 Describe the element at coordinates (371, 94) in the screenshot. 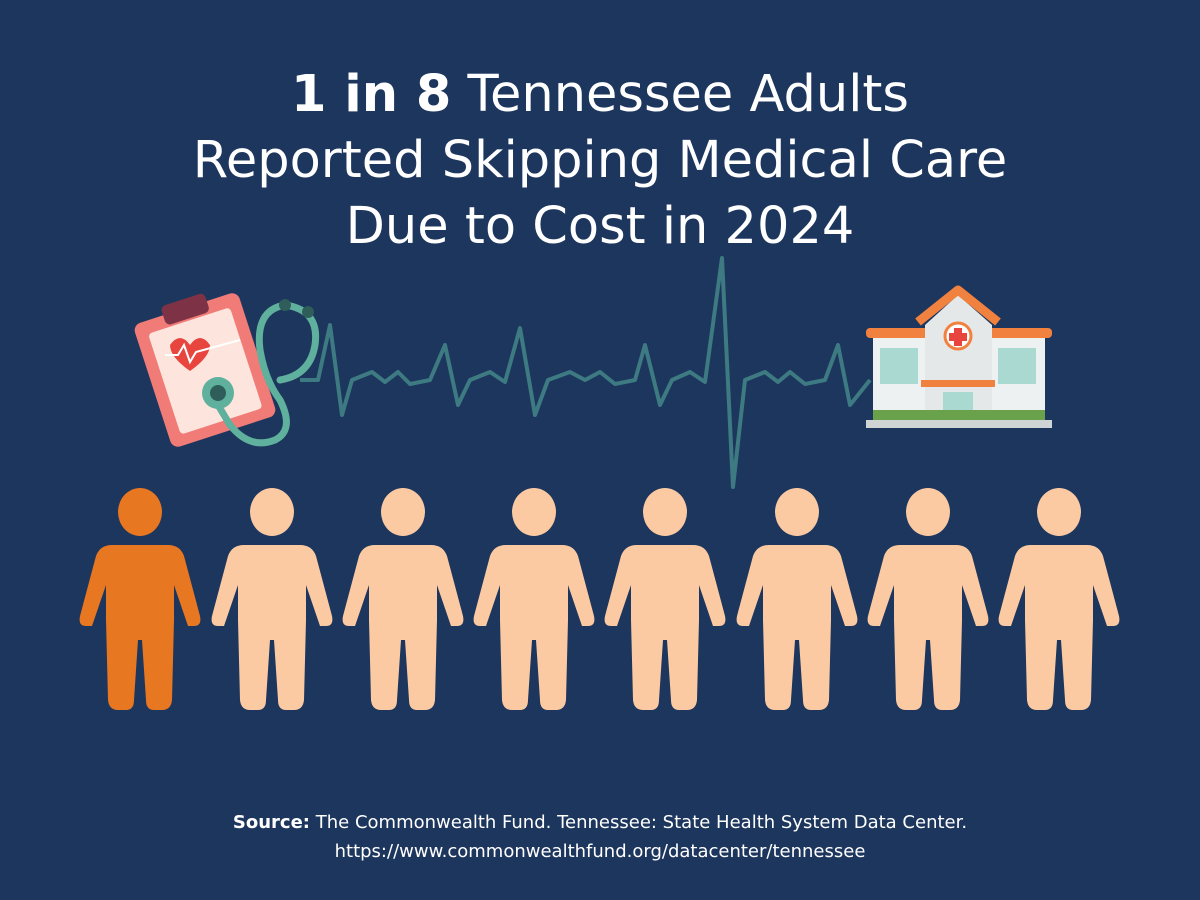

I see `title-highlight: 1 in 8` at that location.